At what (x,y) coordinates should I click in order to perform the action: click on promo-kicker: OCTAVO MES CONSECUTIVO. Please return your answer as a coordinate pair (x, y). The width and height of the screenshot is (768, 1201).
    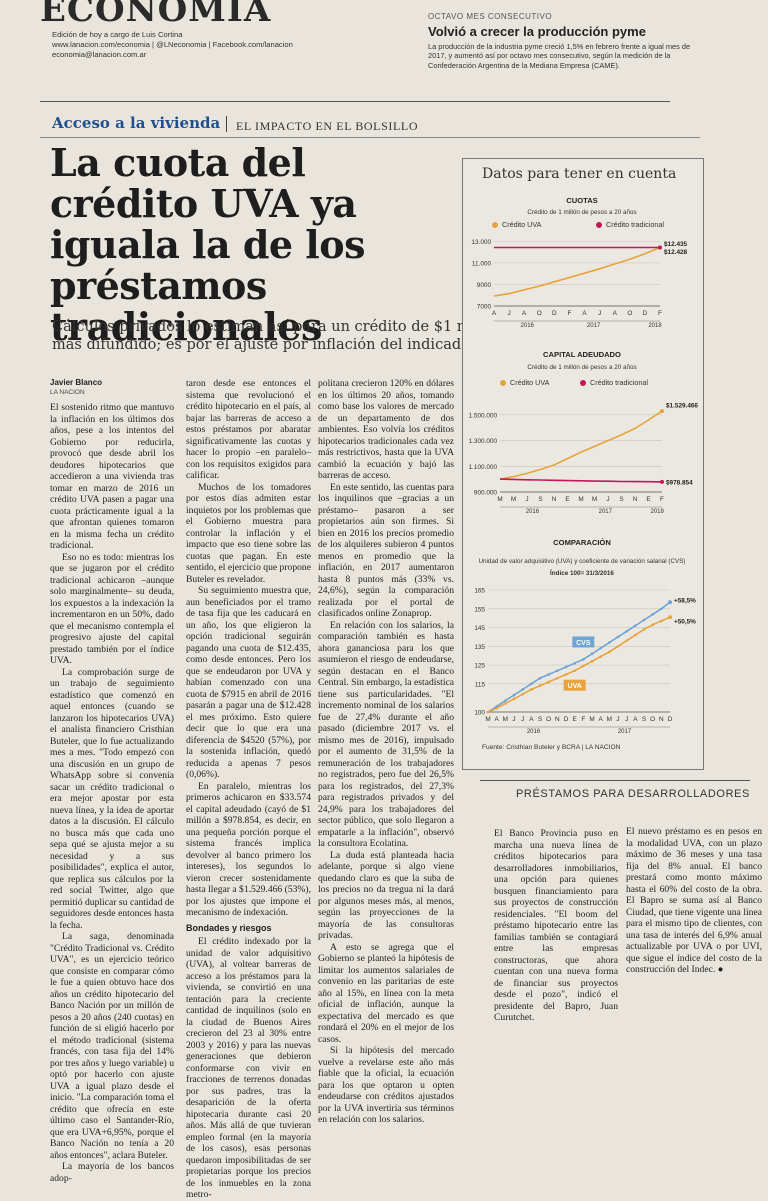
    Looking at the image, I should click on (490, 16).